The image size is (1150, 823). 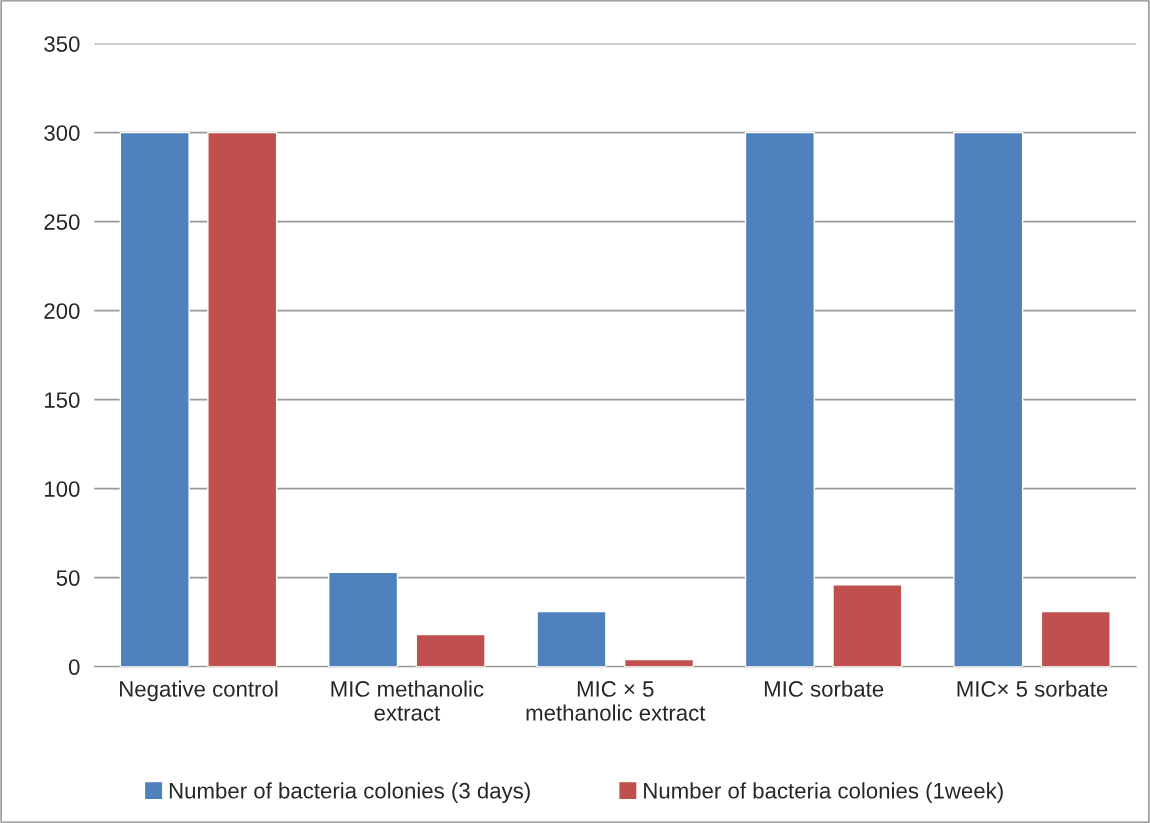 What do you see at coordinates (68, 578) in the screenshot?
I see `y-tick-label: 50` at bounding box center [68, 578].